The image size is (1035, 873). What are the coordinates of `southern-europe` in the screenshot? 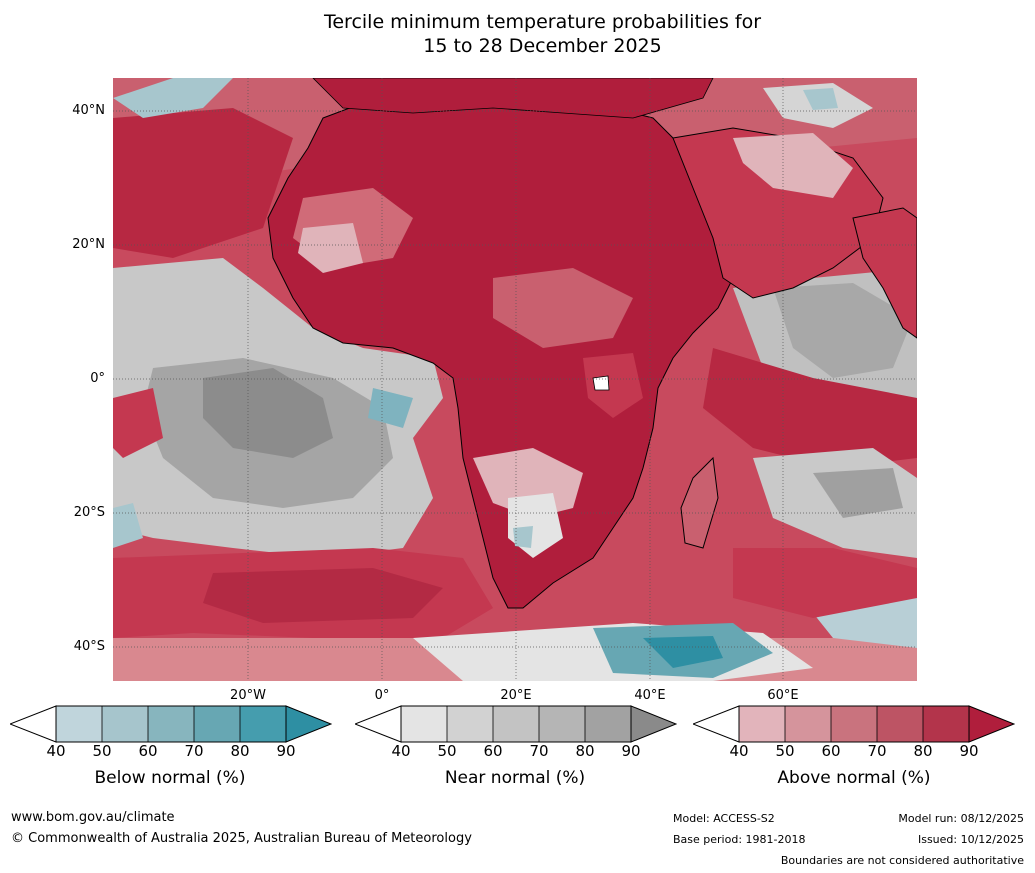 It's located at (513, 98).